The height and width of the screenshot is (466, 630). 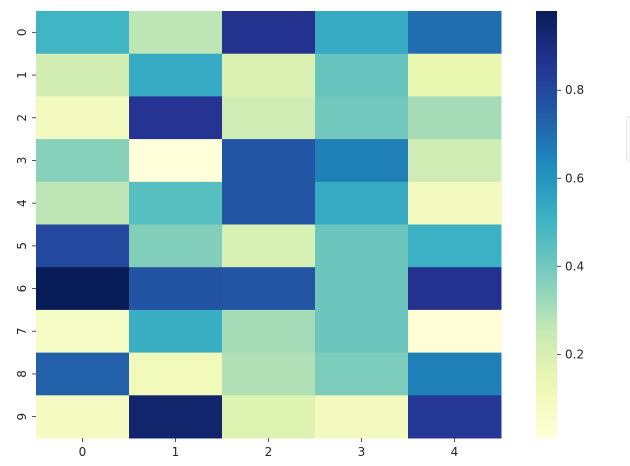 I want to click on y-tick-label: 6, so click(x=22, y=289).